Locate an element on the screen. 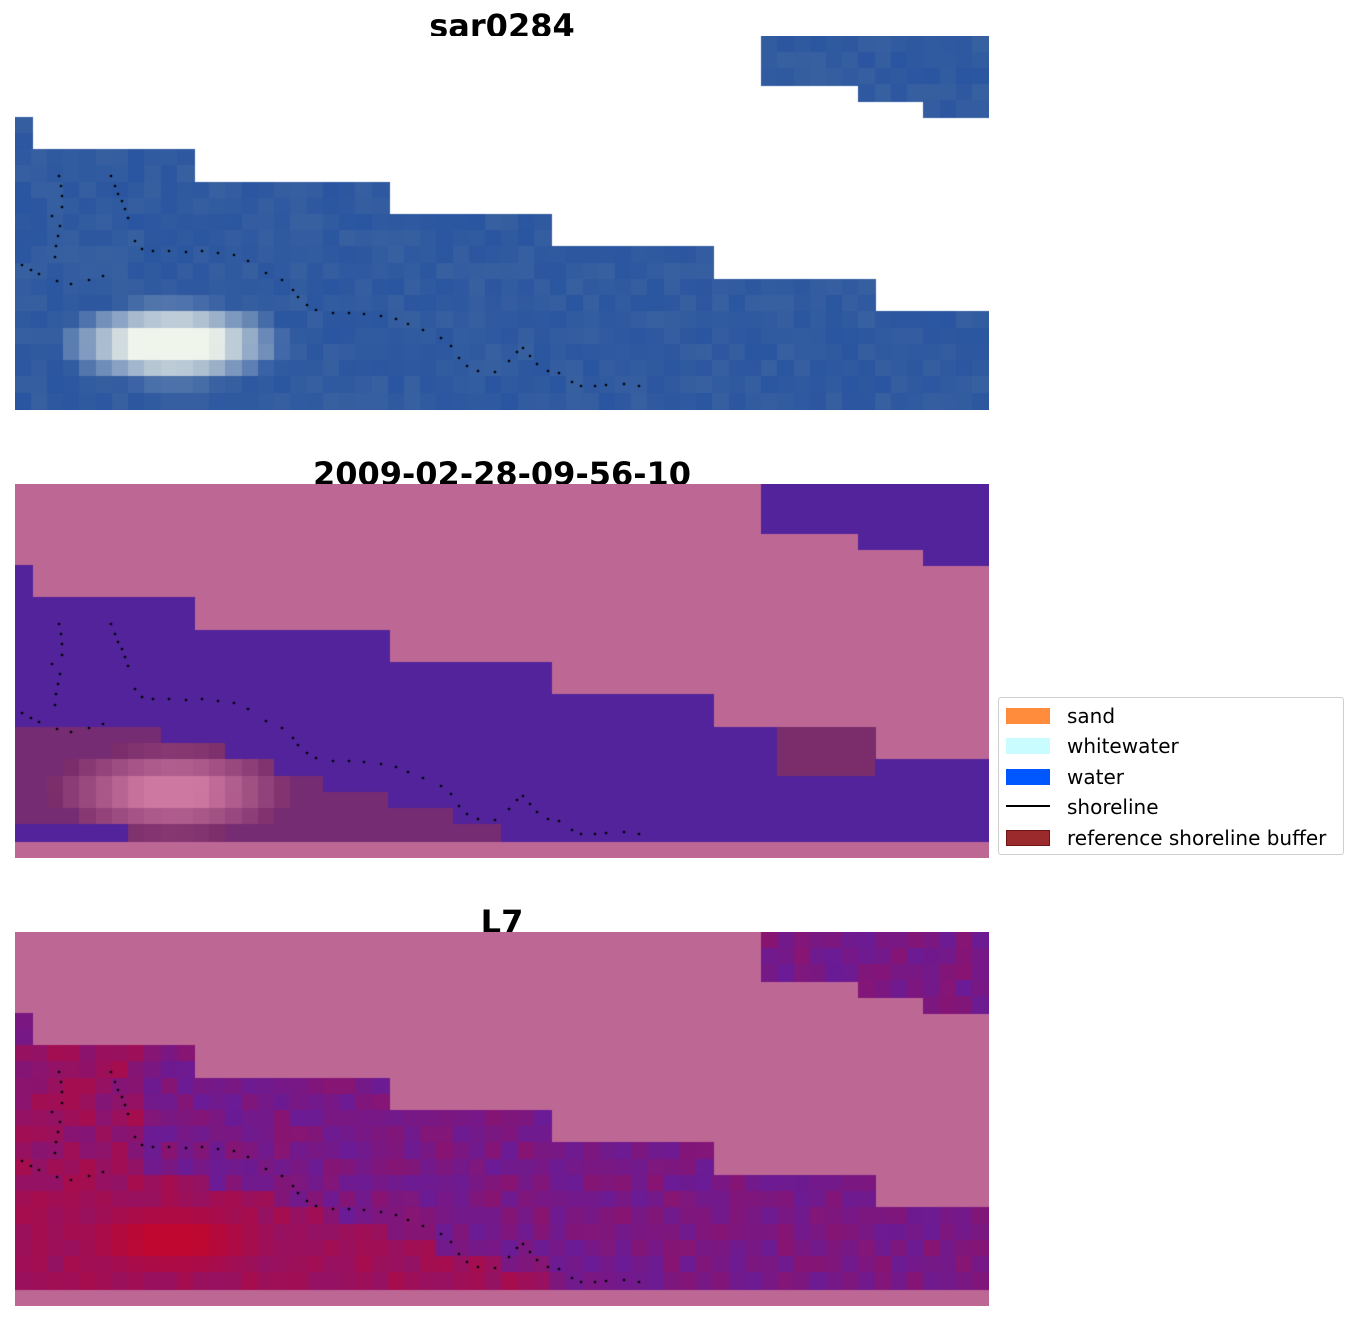 This screenshot has height=1337, width=1360. legend-label-reference-buffer: reference shoreline buffer is located at coordinates (1197, 837).